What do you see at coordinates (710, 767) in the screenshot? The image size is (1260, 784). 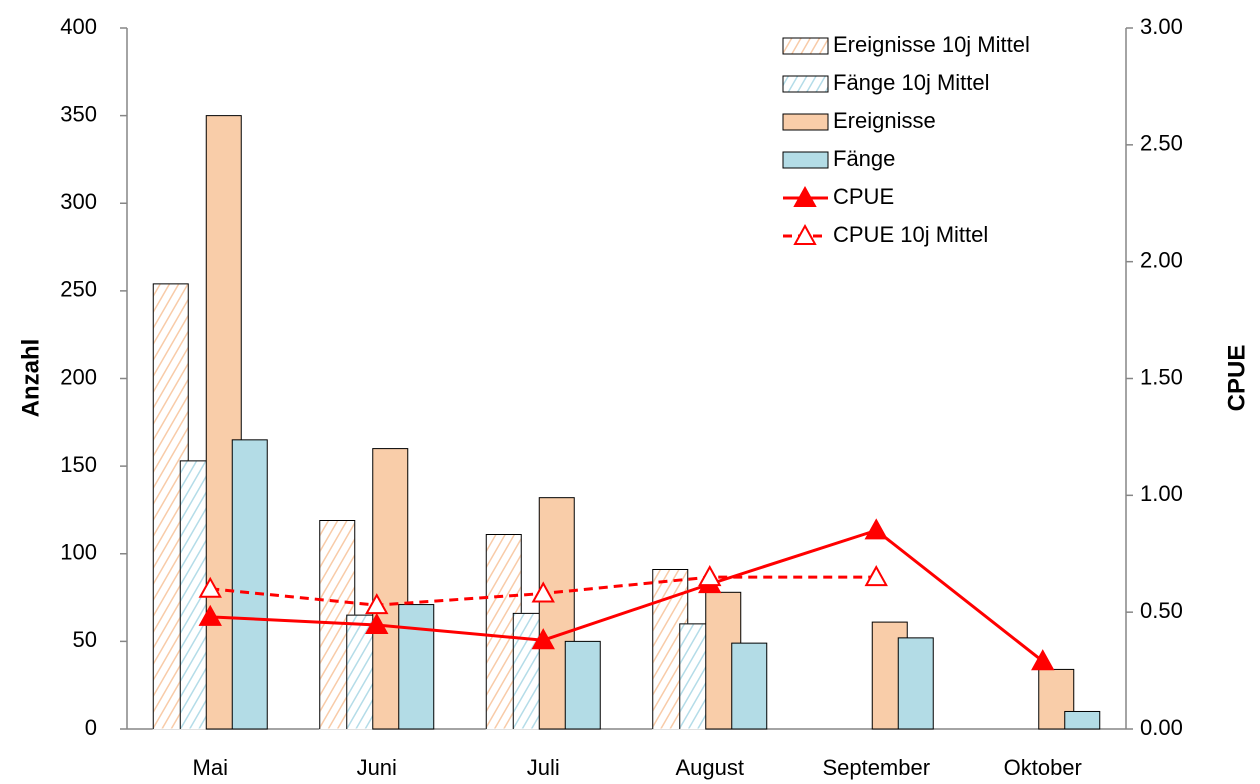 I see `x-tick-label: August` at bounding box center [710, 767].